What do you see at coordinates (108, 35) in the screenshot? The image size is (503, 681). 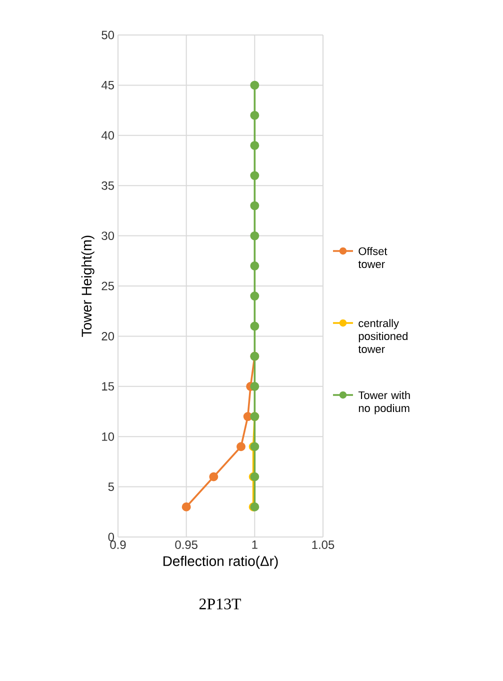 I see `y-tick-label: 50` at bounding box center [108, 35].